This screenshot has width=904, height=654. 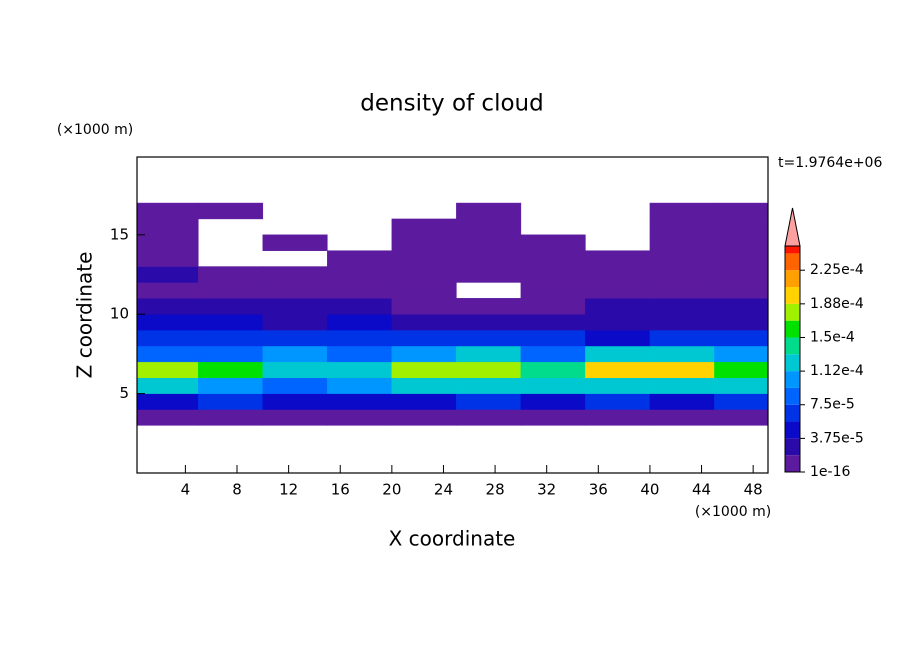 I want to click on colorbar-tick-label: 1.5e-4, so click(x=832, y=337).